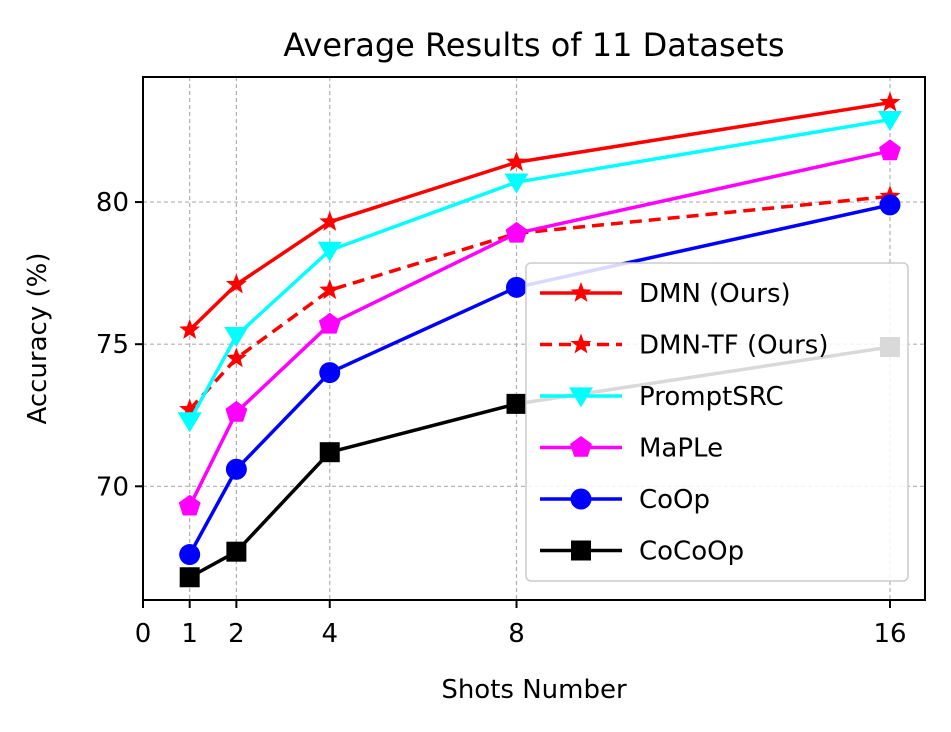 The width and height of the screenshot is (951, 732). What do you see at coordinates (534, 690) in the screenshot?
I see `x-axis-label: Shots Number` at bounding box center [534, 690].